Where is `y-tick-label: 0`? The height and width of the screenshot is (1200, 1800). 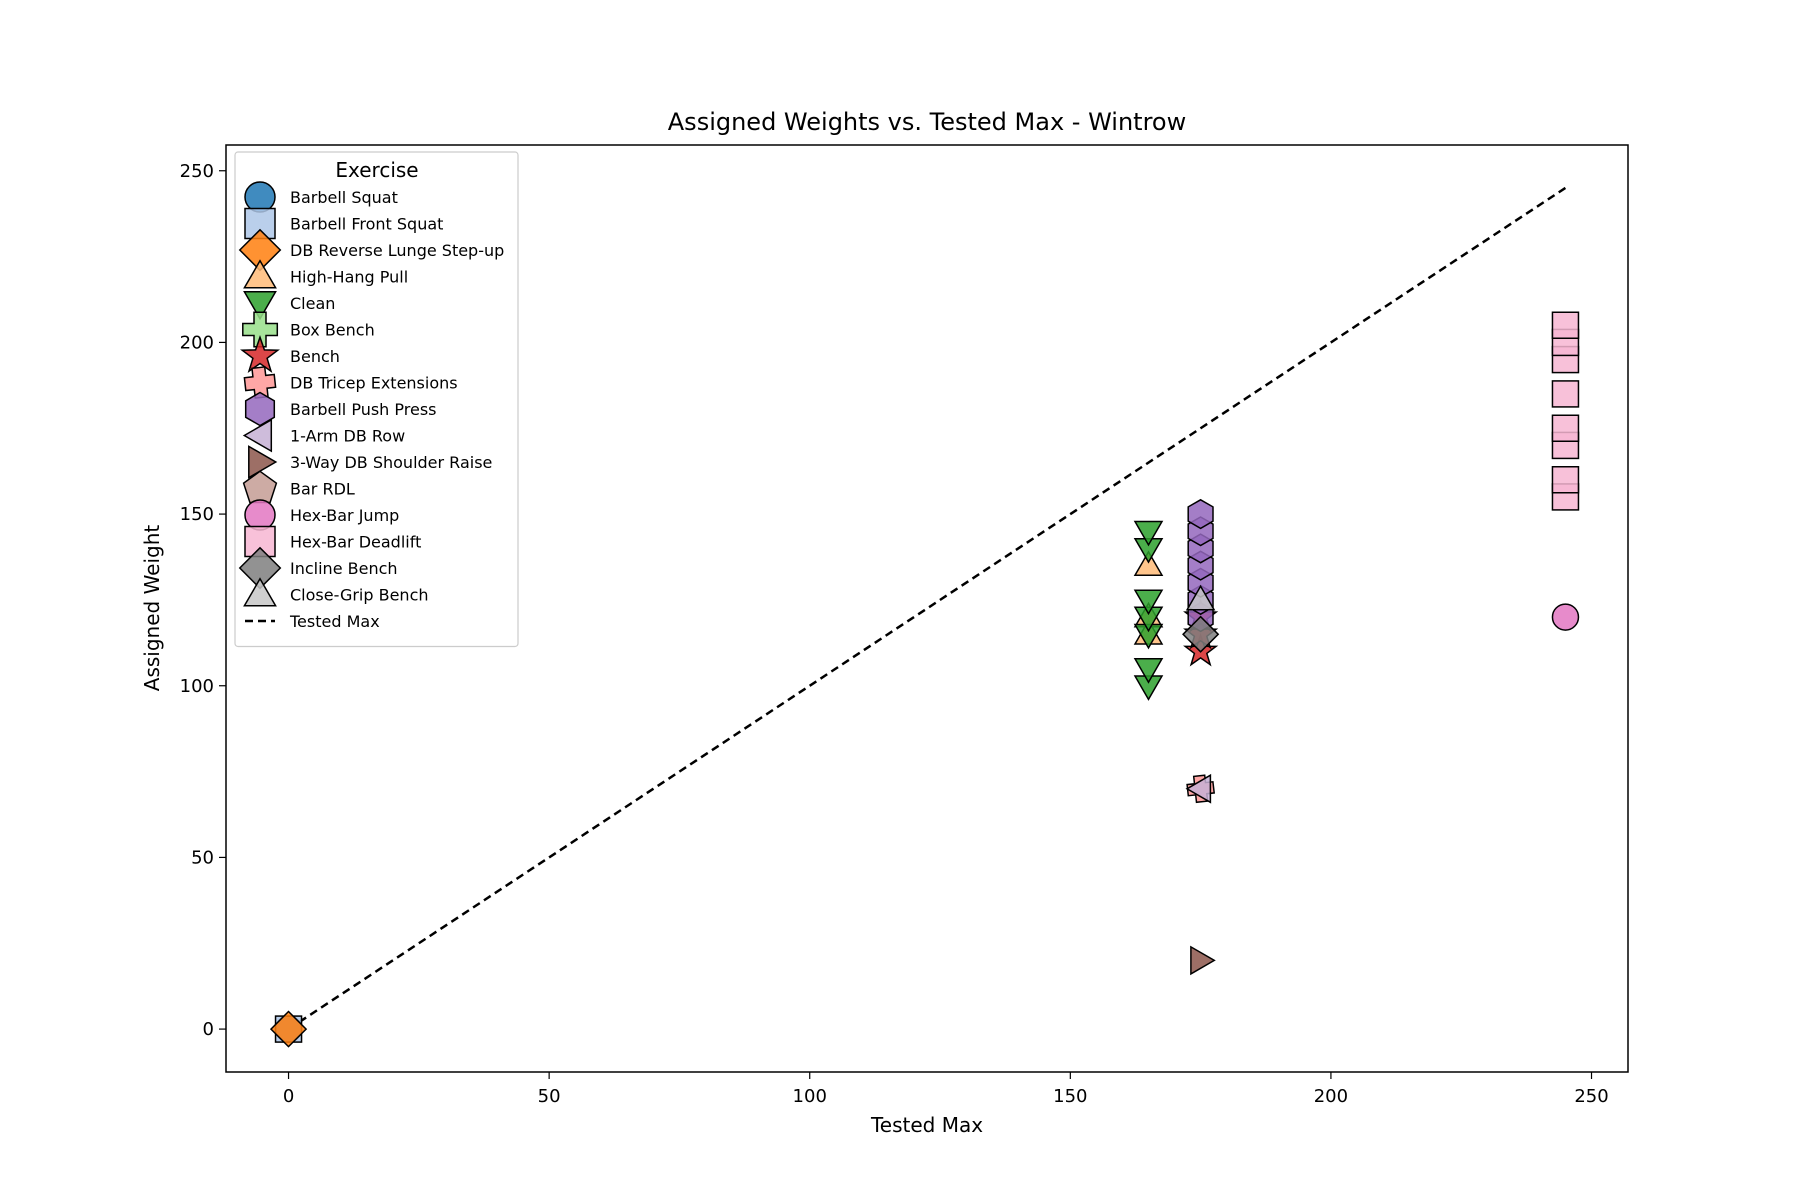 y-tick-label: 0 is located at coordinates (208, 1029).